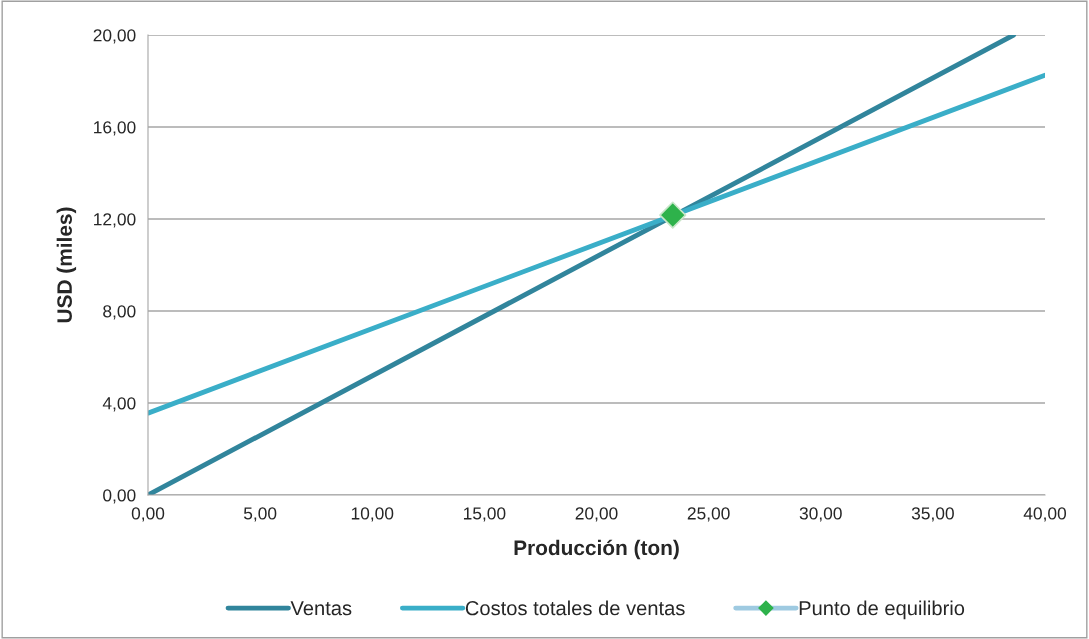 This screenshot has width=1089, height=639. I want to click on x-tick-label: 40,00, so click(1045, 514).